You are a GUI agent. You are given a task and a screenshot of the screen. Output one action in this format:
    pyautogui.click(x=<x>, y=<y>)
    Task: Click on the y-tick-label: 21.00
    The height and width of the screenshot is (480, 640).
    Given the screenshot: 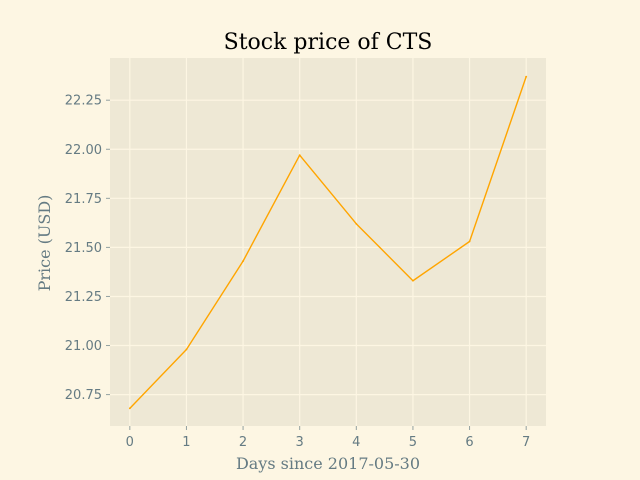 What is the action you would take?
    pyautogui.click(x=83, y=346)
    